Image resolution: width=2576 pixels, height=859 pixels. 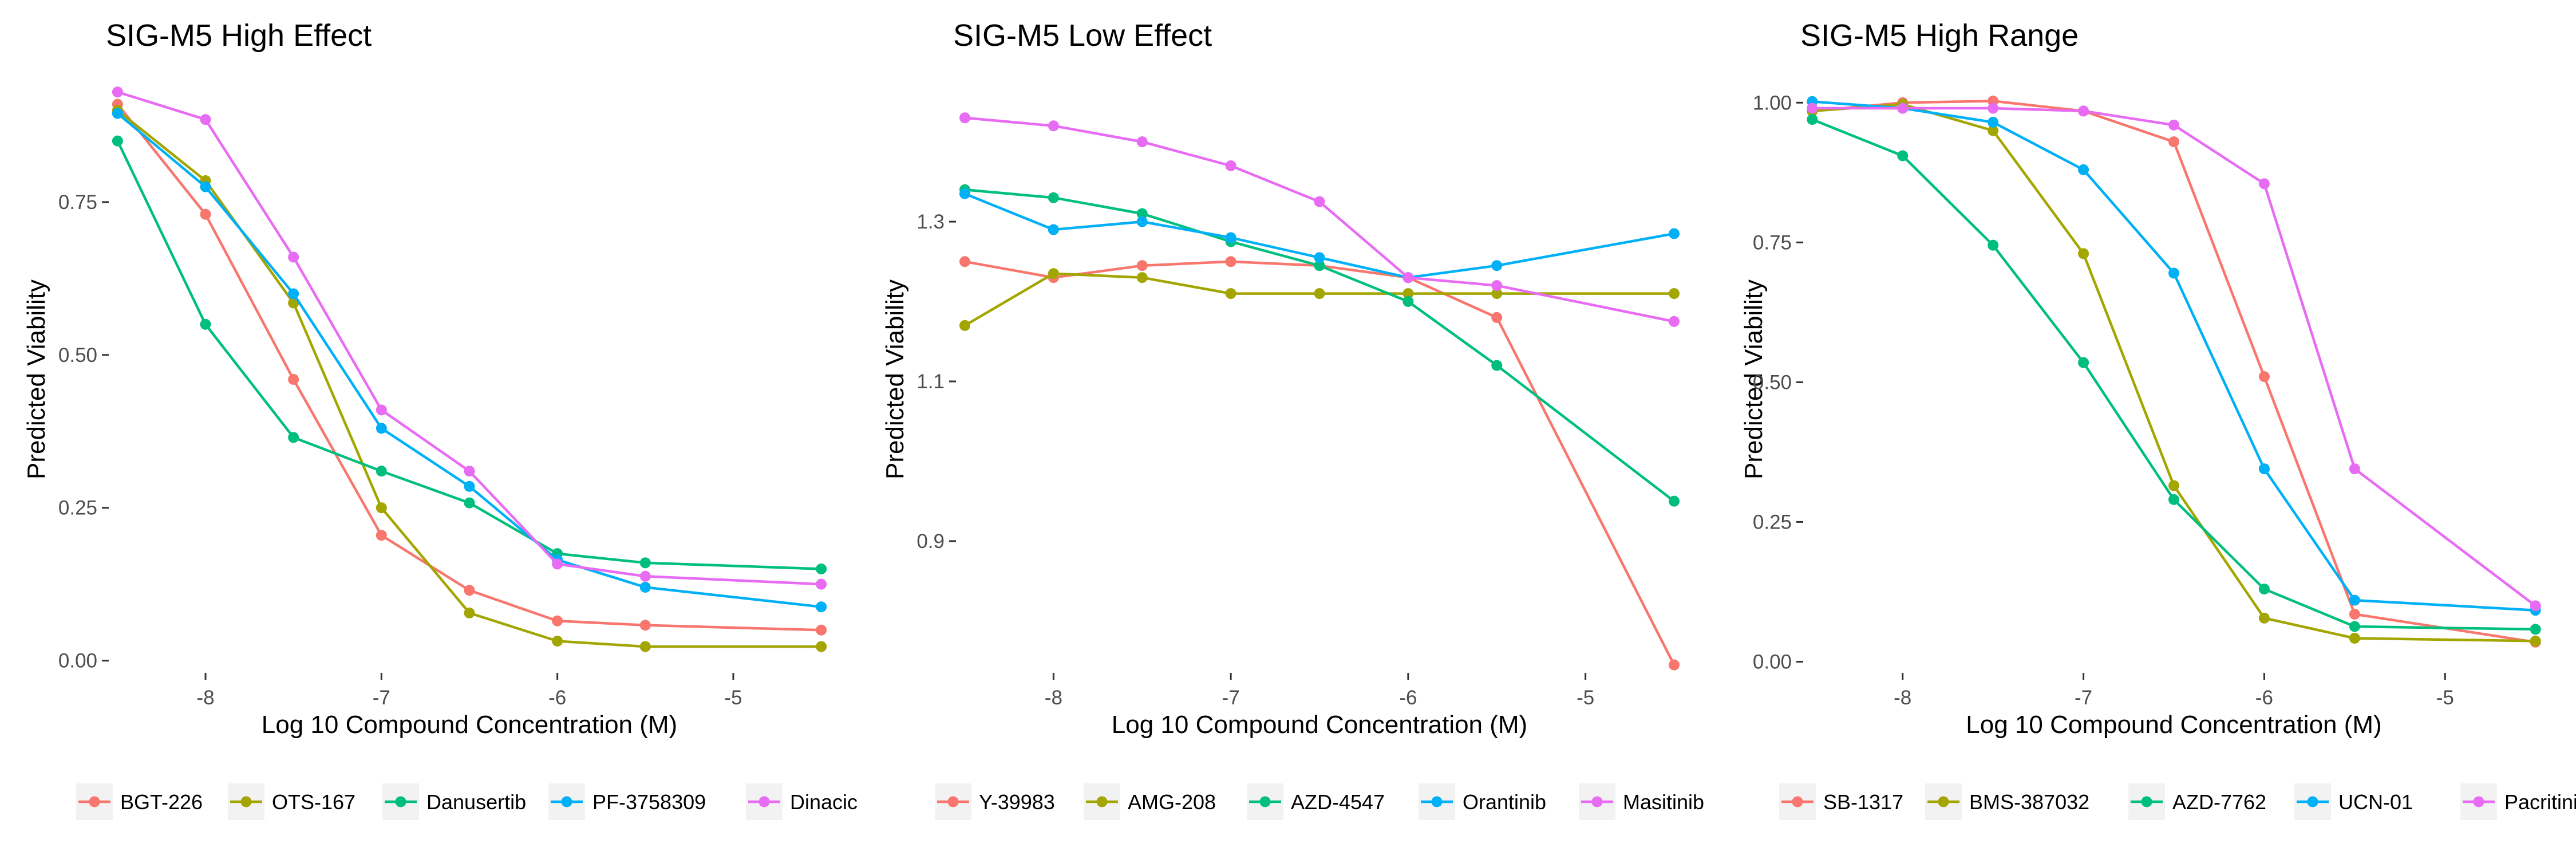 I want to click on legend-label: BGT-226, so click(x=161, y=802).